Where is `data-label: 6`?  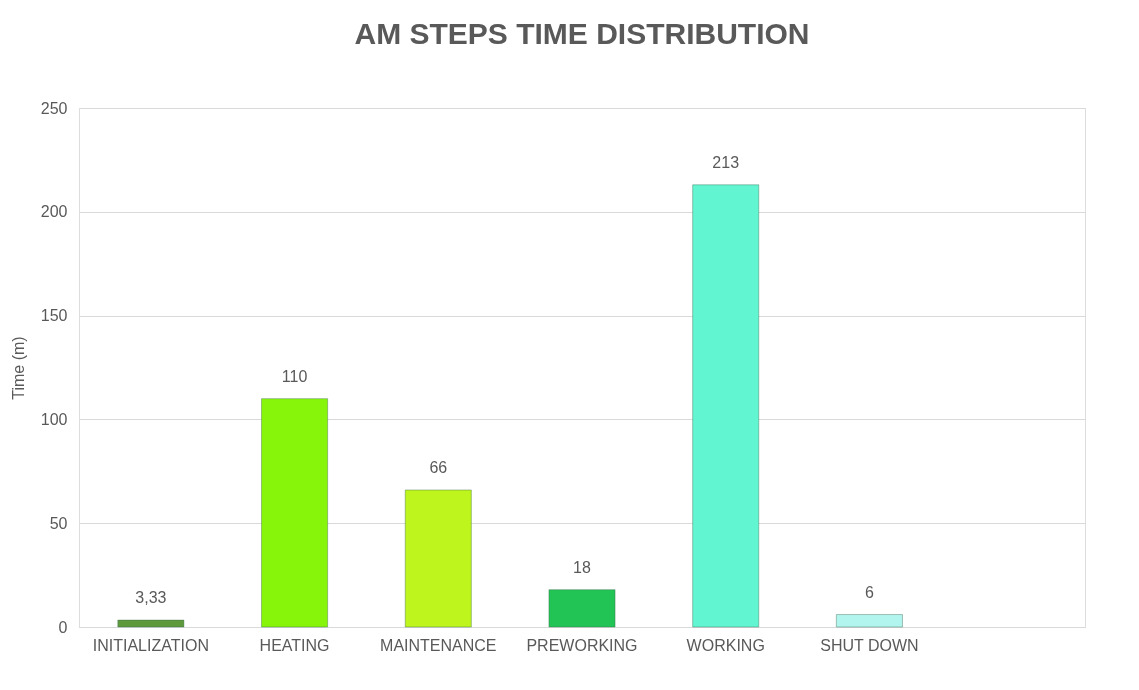
data-label: 6 is located at coordinates (869, 592).